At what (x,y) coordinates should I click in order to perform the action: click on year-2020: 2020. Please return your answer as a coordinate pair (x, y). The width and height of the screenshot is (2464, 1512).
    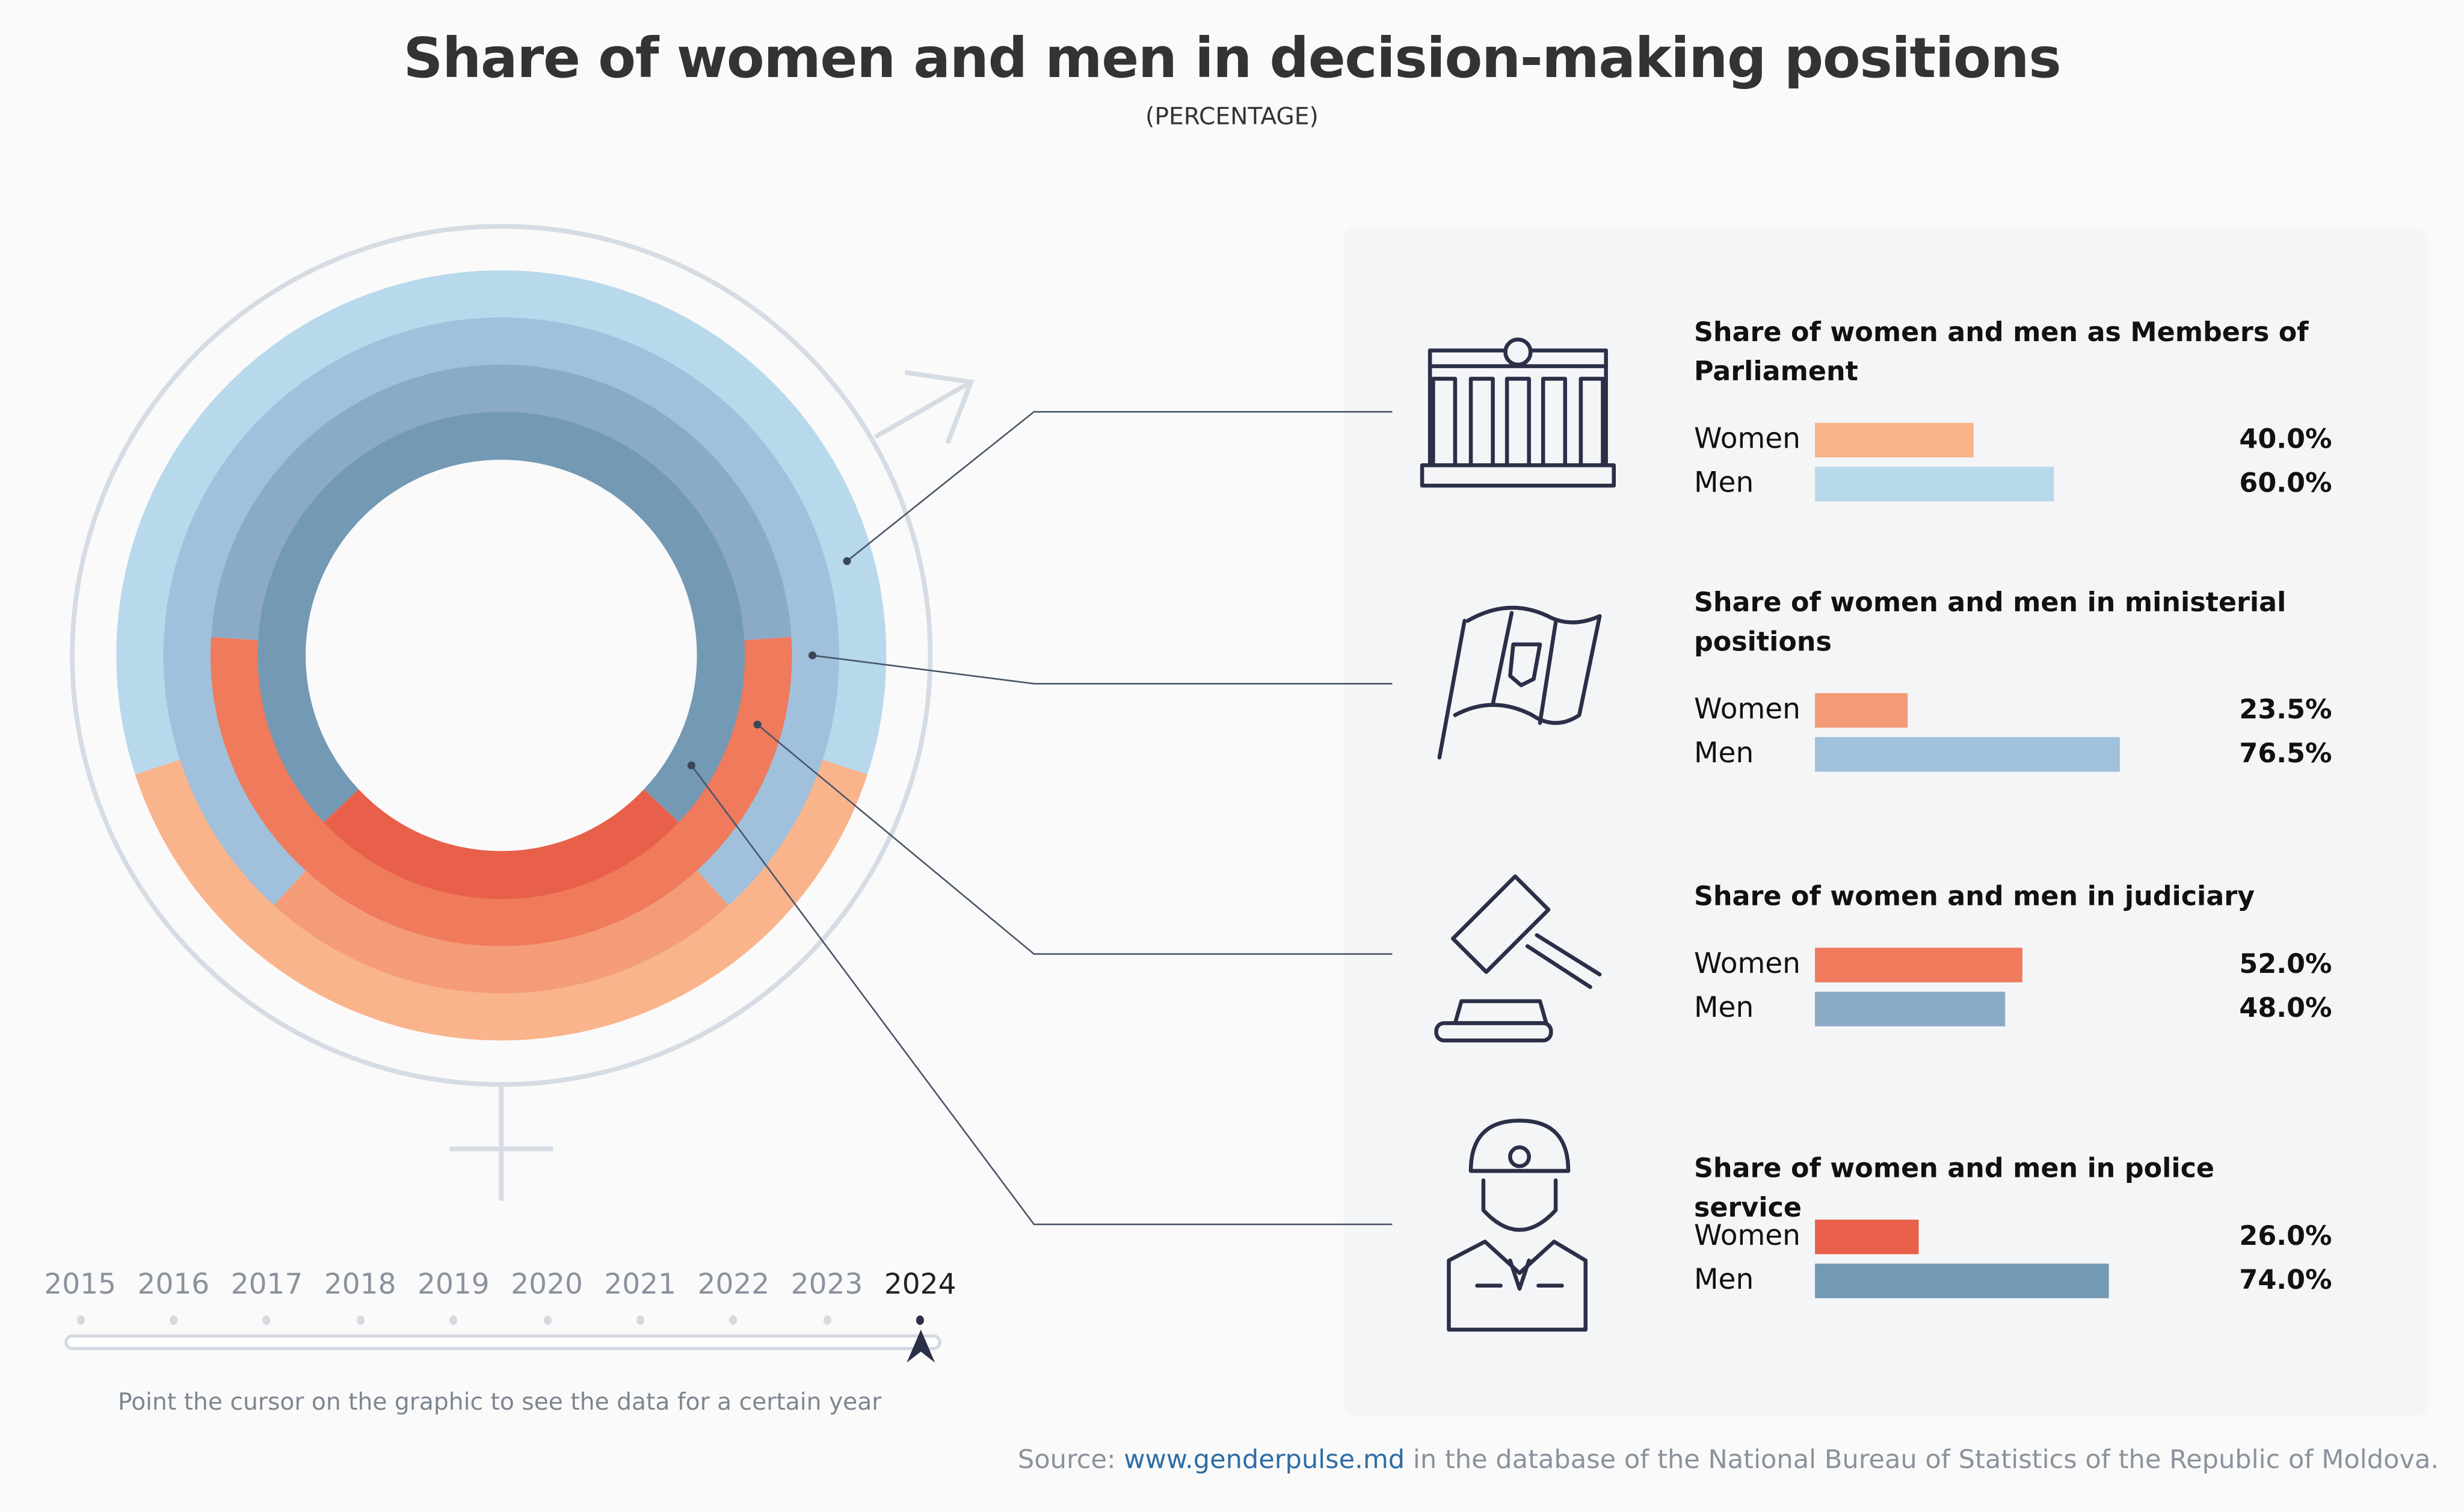
    Looking at the image, I should click on (547, 1284).